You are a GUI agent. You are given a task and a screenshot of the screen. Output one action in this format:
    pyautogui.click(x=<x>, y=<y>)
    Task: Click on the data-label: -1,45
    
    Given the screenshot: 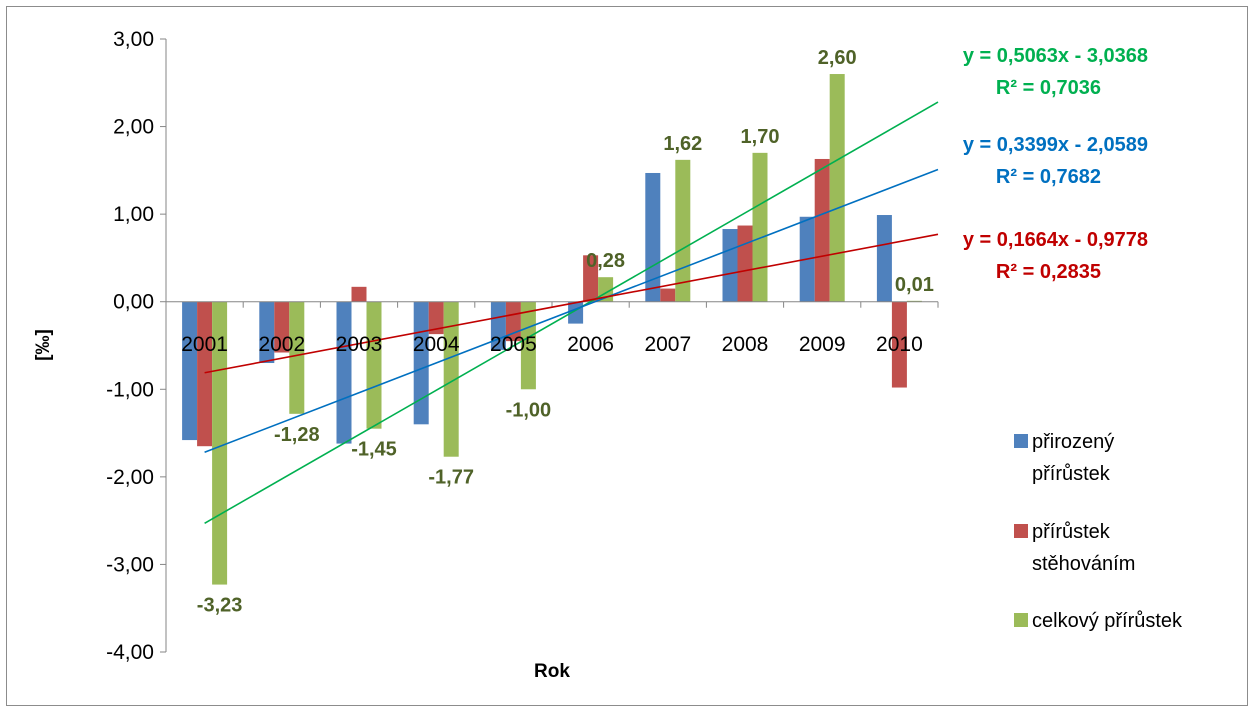 What is the action you would take?
    pyautogui.click(x=374, y=450)
    